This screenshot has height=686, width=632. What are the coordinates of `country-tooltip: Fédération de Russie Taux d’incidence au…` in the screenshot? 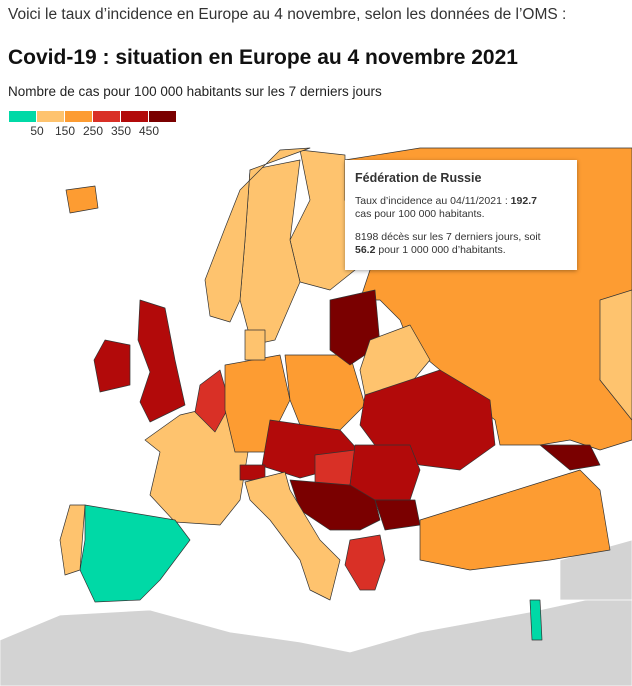 It's located at (461, 215).